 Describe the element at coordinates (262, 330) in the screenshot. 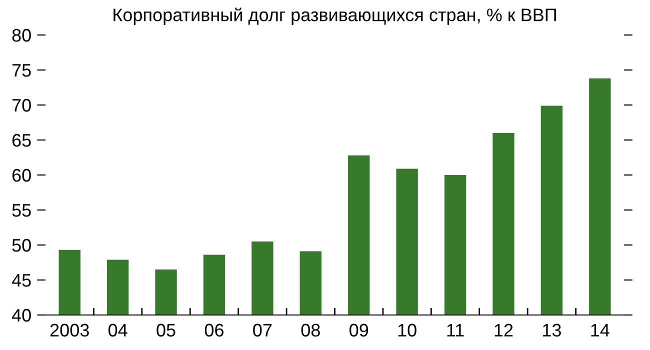

I see `x-tick-label: 07` at that location.